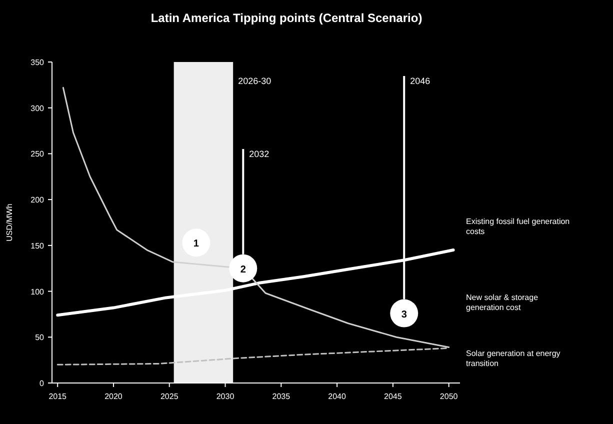  I want to click on y-tick-label: 50, so click(40, 337).